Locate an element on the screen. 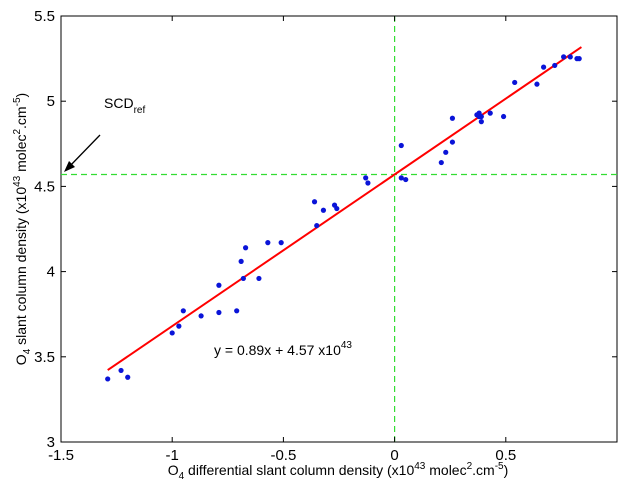 The width and height of the screenshot is (624, 483). fit-equation-text: y = 0.89x + 4.57 x10 is located at coordinates (277, 350).